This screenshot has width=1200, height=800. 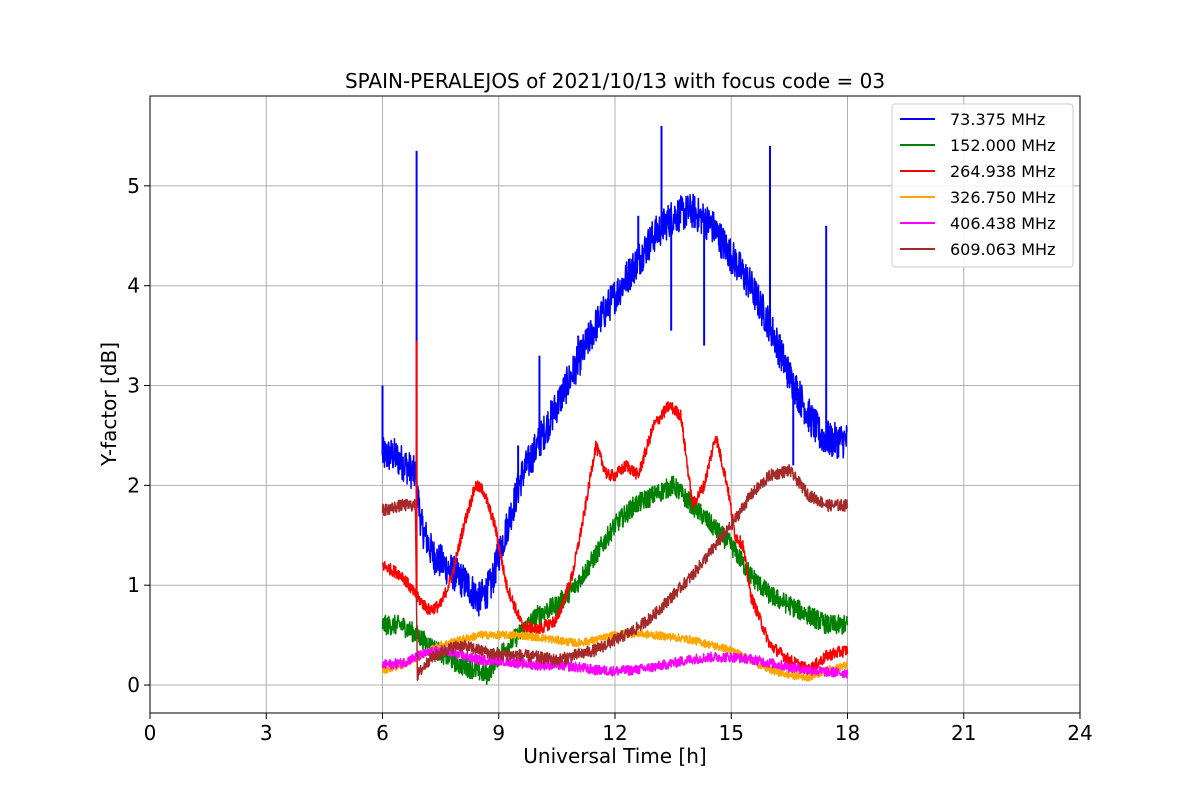 I want to click on legend-label: 406.438 MHz, so click(x=1002, y=223).